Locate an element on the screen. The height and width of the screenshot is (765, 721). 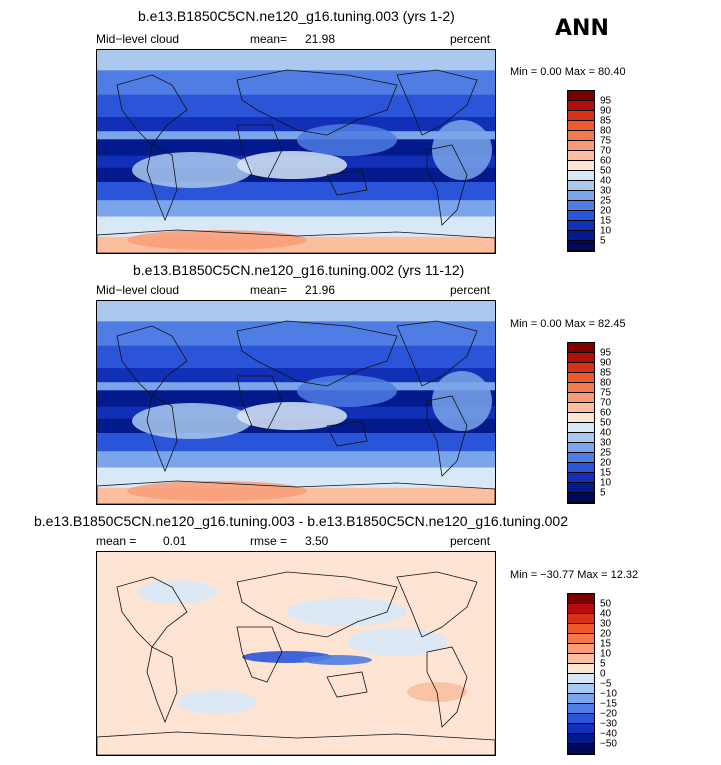
colorbar-label: 10 is located at coordinates (606, 483).